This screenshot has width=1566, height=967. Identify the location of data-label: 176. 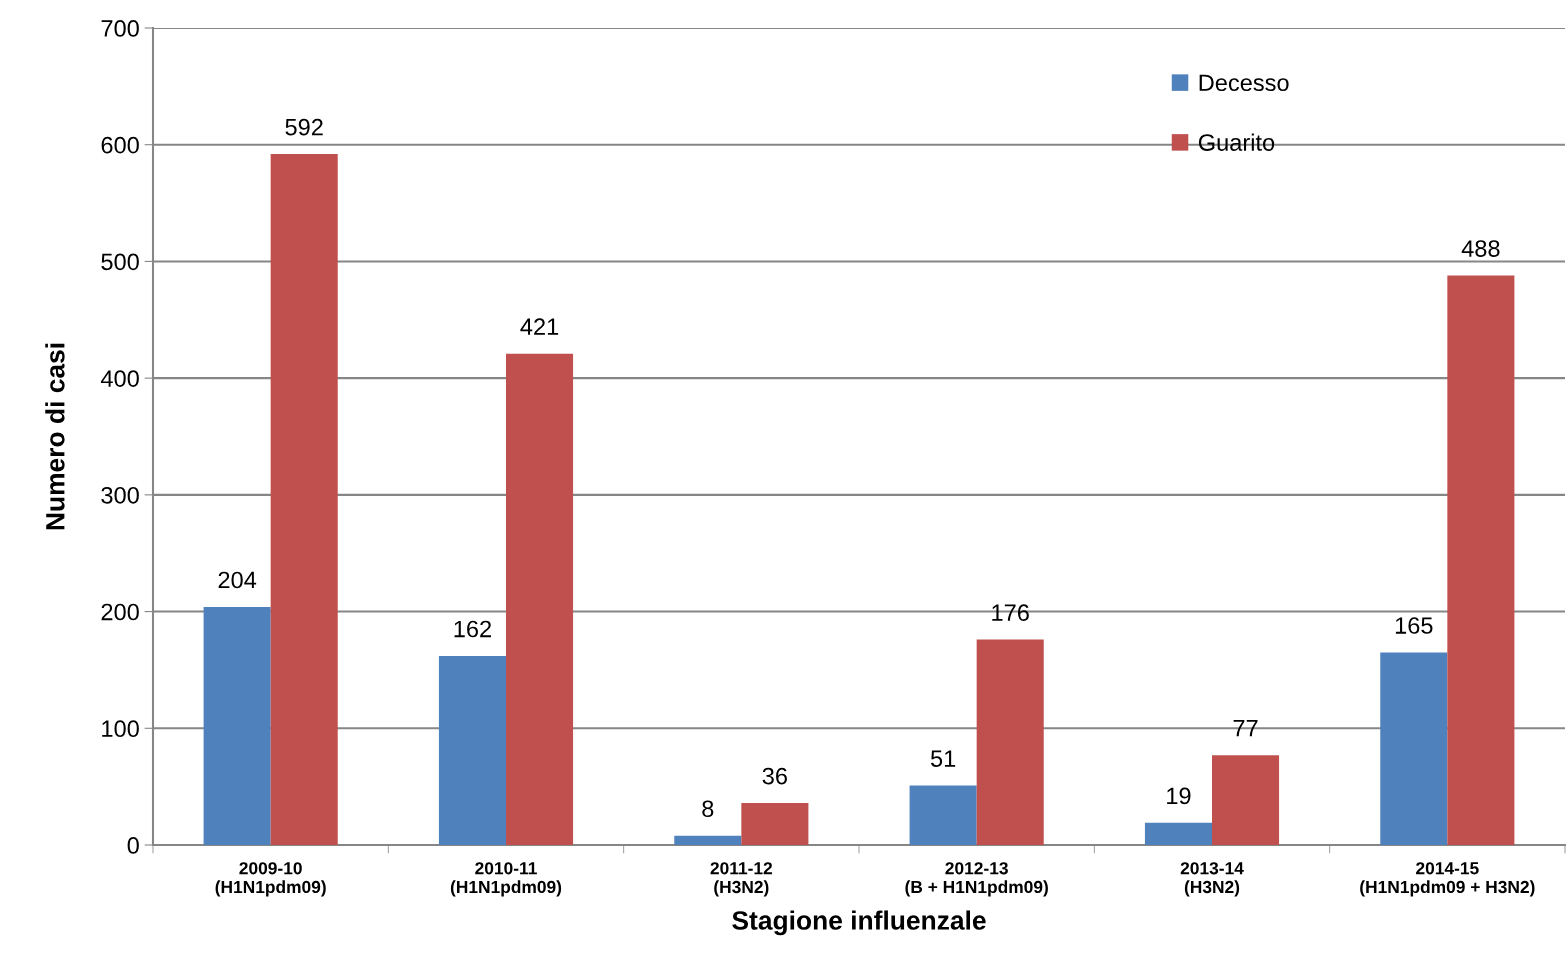
(1010, 613).